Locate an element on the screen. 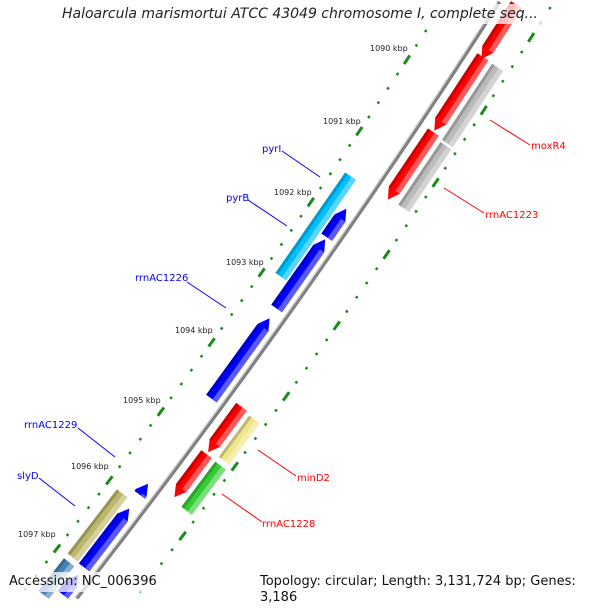  gene-label-moxR4: moxR4 is located at coordinates (548, 146).